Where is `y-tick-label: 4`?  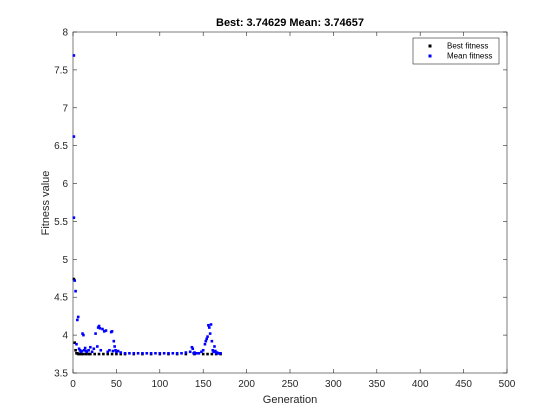
y-tick-label: 4 is located at coordinates (65, 336).